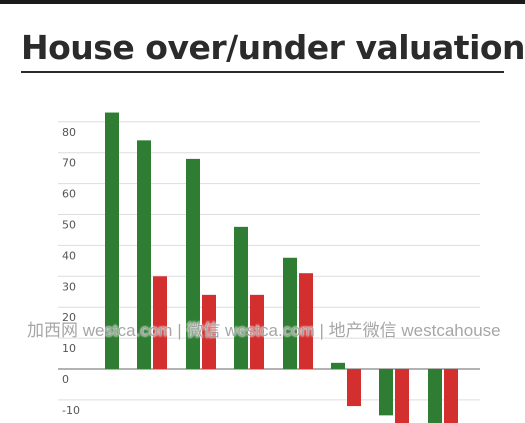  What do you see at coordinates (262, 2) in the screenshot?
I see `top-bar` at bounding box center [262, 2].